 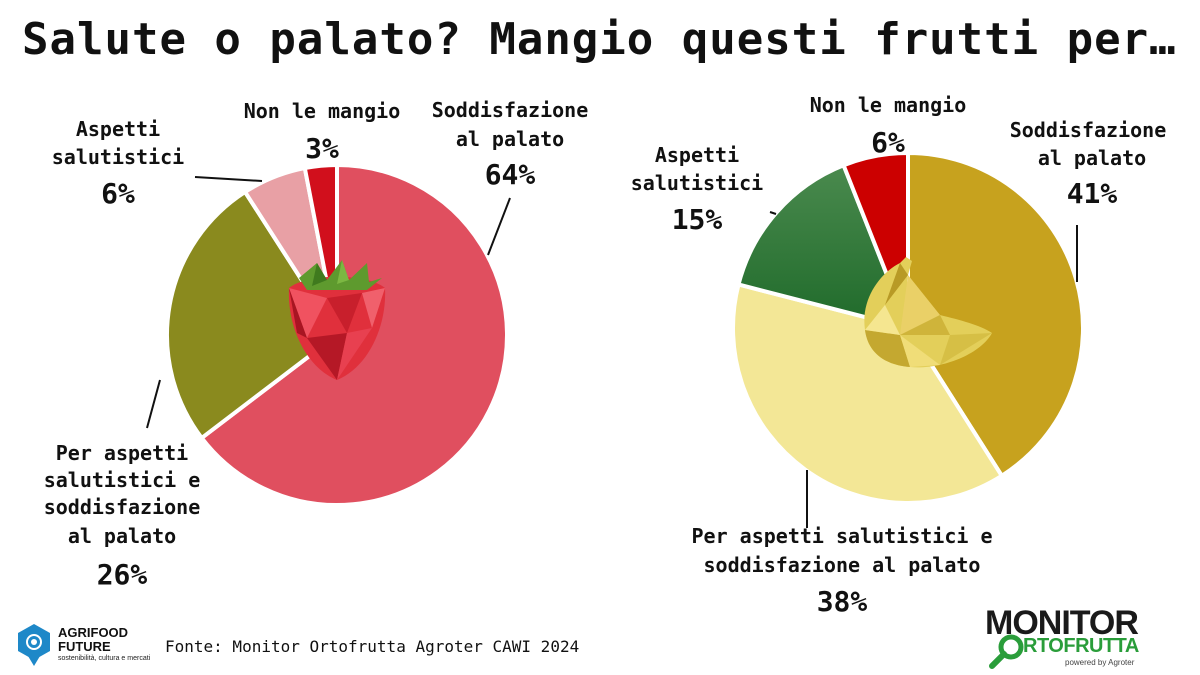 What do you see at coordinates (697, 219) in the screenshot?
I see `data-label: 15%` at bounding box center [697, 219].